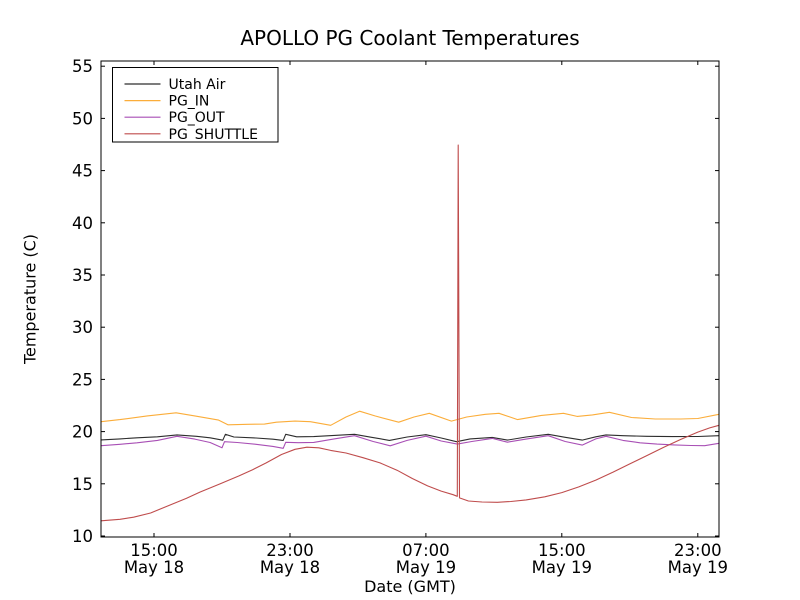  Describe the element at coordinates (82, 379) in the screenshot. I see `y-tick-label: 25` at that location.